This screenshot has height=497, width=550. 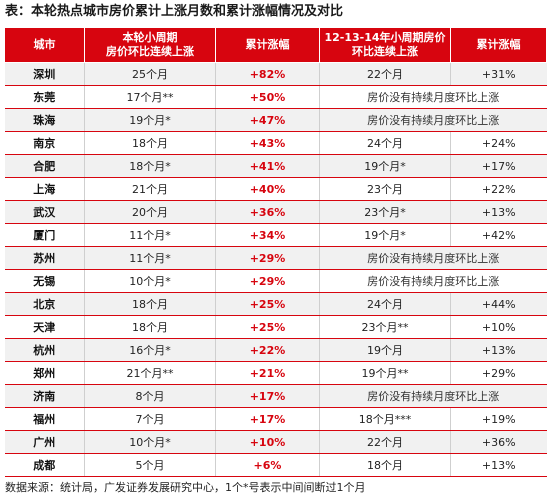 I want to click on table-row: 杭州 16个月* +22% 19个月 +13%, so click(x=275, y=350).